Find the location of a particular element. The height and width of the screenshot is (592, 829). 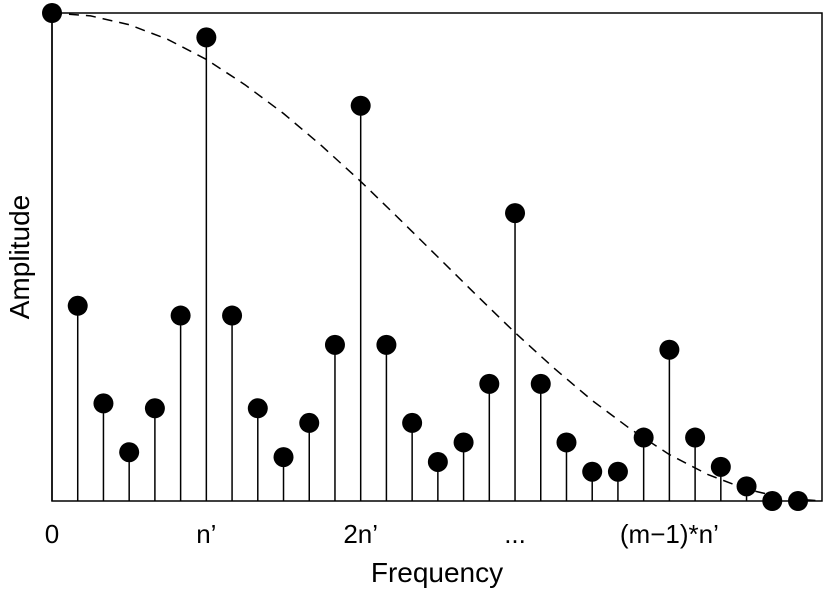

x-tick-label: (m−1)*n’ is located at coordinates (669, 534).